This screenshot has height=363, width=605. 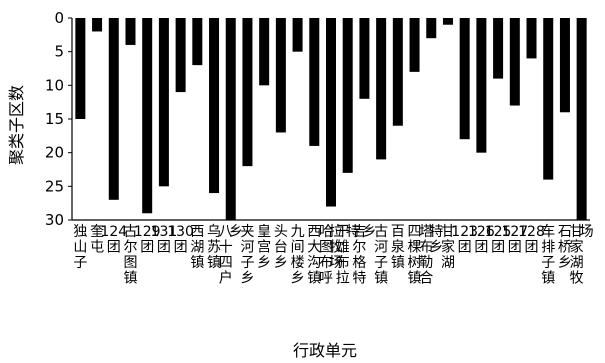 I want to click on x-tick-char: 125, so click(x=498, y=232).